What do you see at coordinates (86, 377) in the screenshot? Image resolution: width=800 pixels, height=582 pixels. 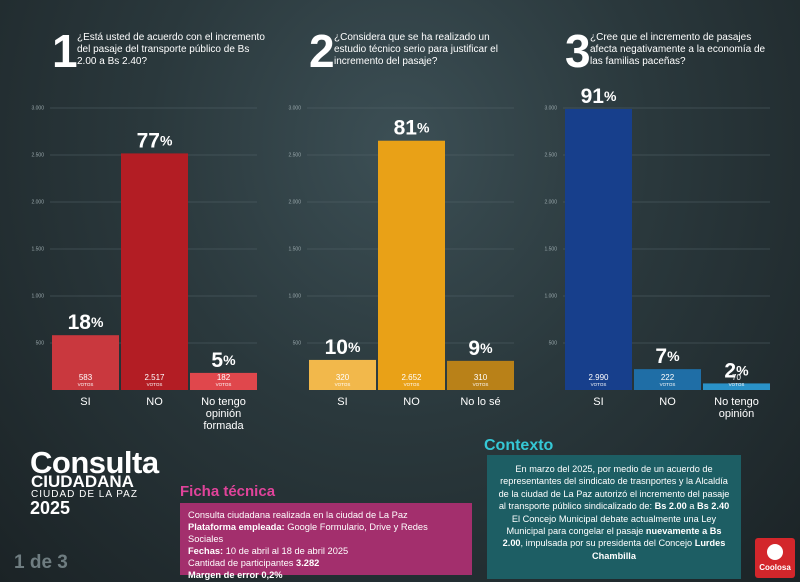 I see `value-label: 583` at bounding box center [86, 377].